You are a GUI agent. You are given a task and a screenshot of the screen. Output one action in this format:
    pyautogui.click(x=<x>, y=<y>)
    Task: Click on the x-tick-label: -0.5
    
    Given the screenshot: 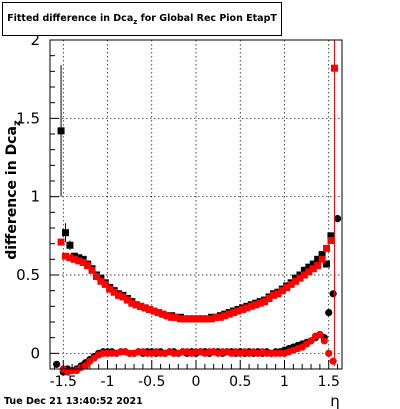 What is the action you would take?
    pyautogui.click(x=151, y=382)
    